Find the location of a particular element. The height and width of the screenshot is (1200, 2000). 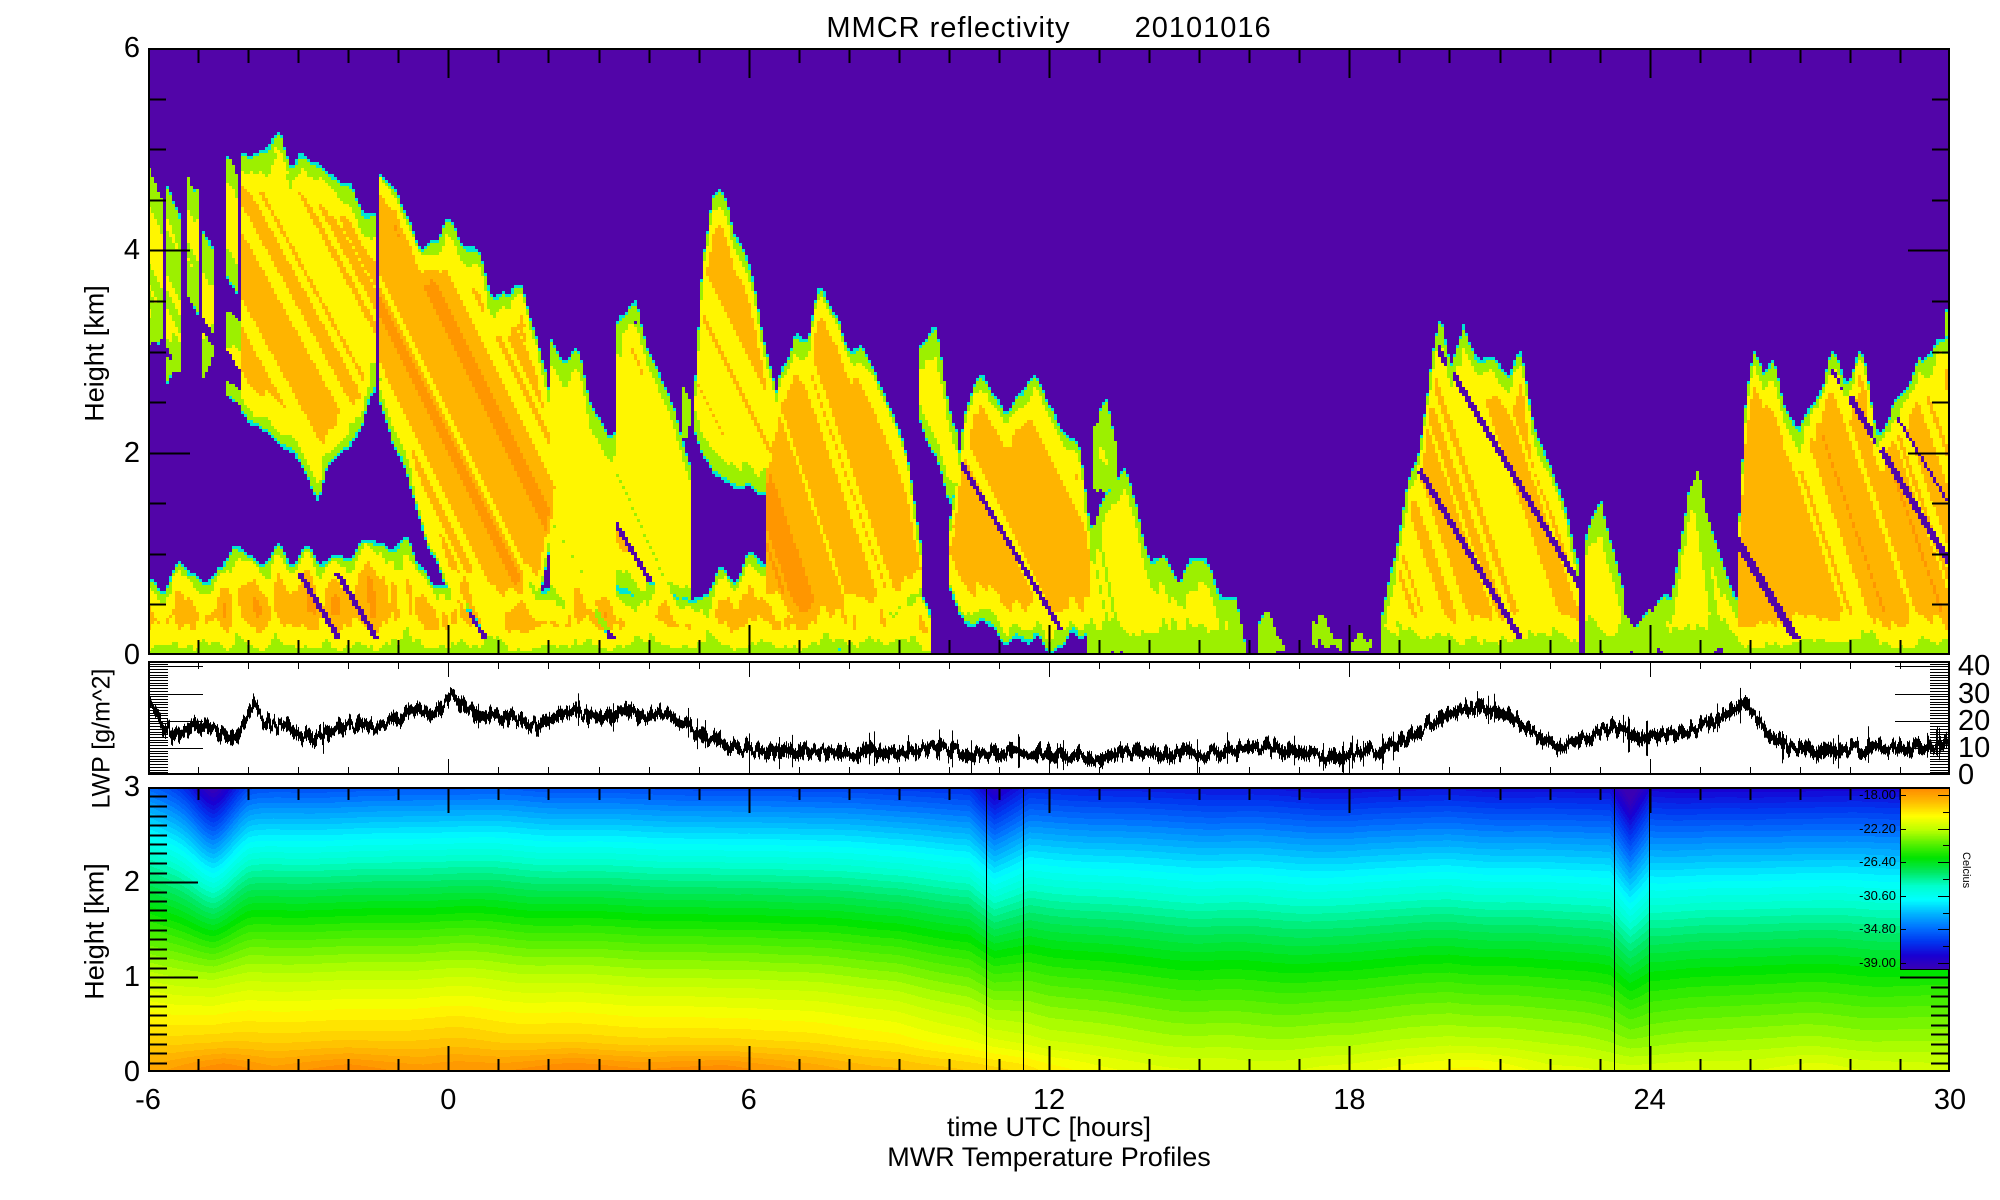

colorbar-tick-label: -34.80 is located at coordinates (1877, 929).